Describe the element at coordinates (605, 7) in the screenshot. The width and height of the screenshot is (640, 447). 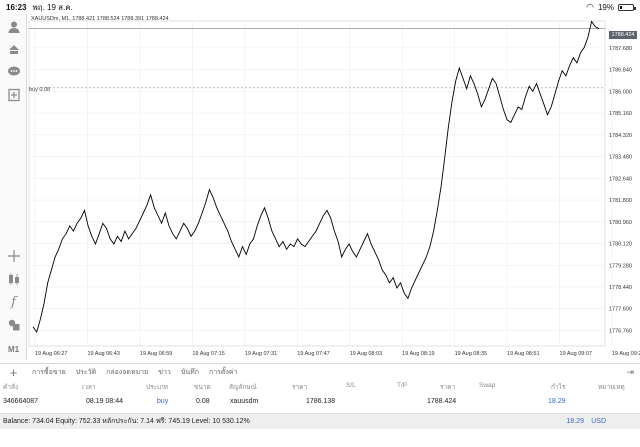
I see `battery-percent: 19%` at that location.